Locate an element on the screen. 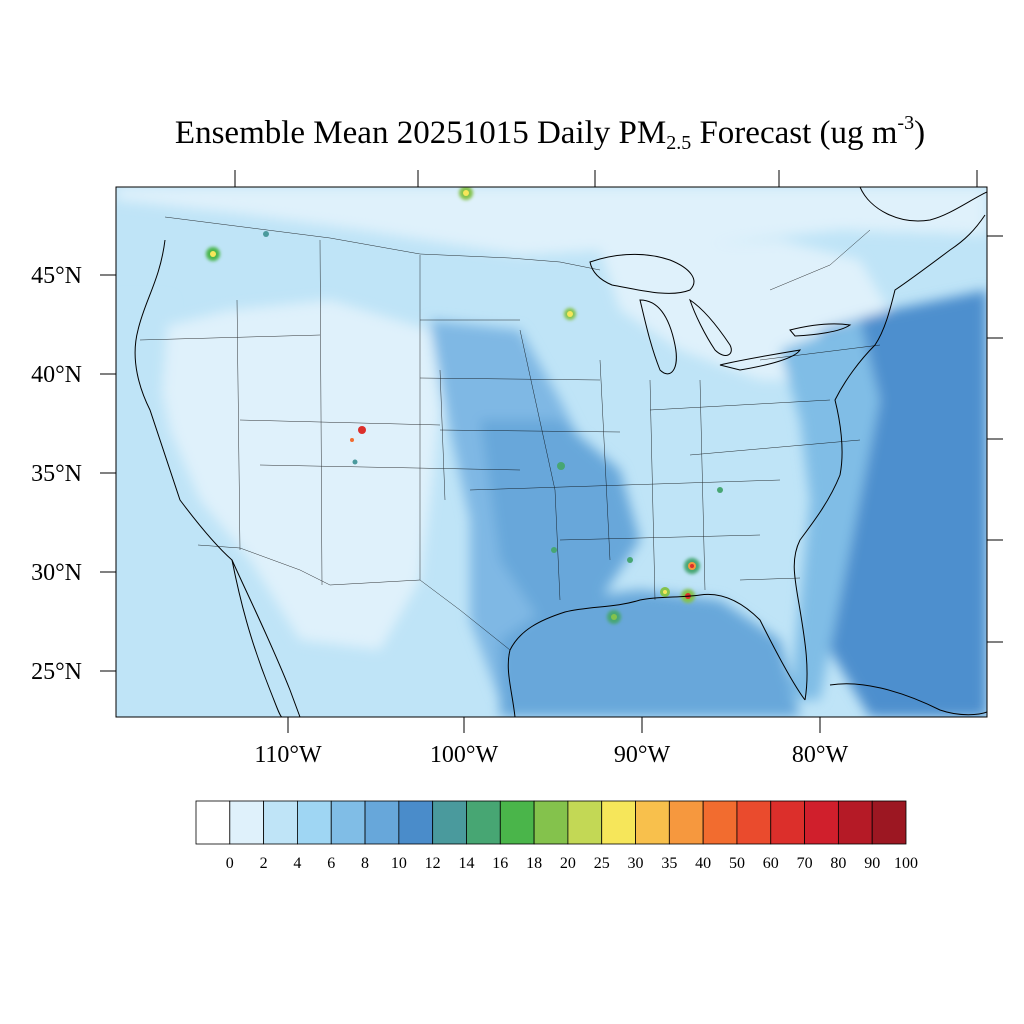 Image resolution: width=1024 pixels, height=1024 pixels. colorbar: 0 2 4 6 8 10 12 14 16 18 20 25 30 35 40 50 60 70 80 90 100 is located at coordinates (556, 836).